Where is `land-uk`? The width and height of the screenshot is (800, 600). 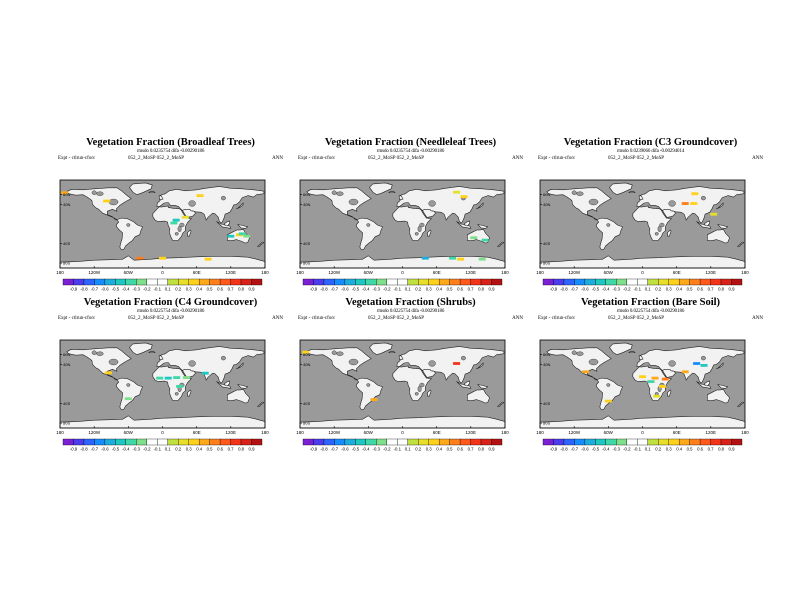
land-uk is located at coordinates (641, 357).